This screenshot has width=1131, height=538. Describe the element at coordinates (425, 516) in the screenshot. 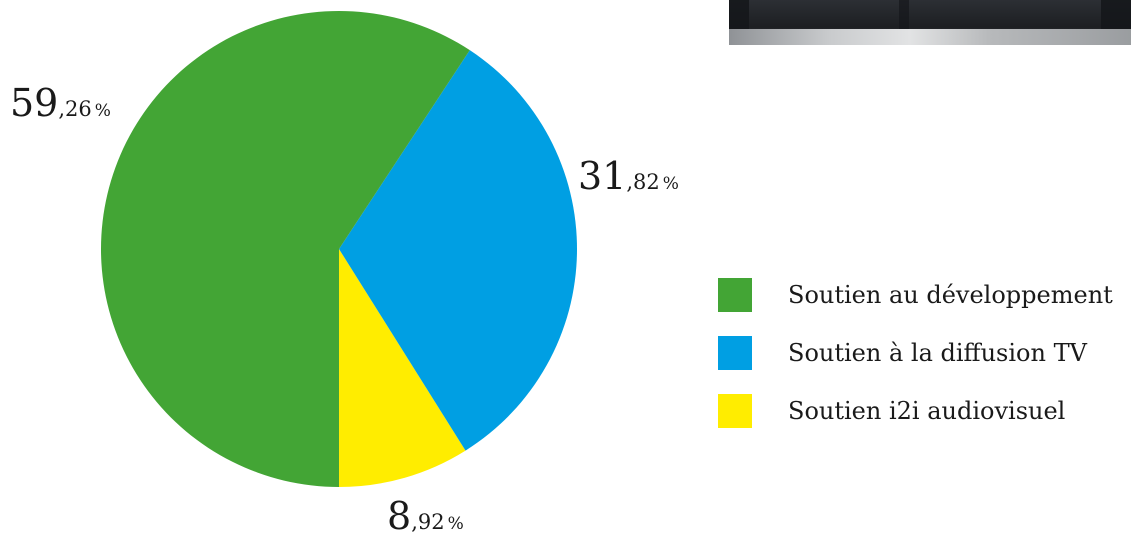

I see `slice-label-i2i: 8,92%` at that location.